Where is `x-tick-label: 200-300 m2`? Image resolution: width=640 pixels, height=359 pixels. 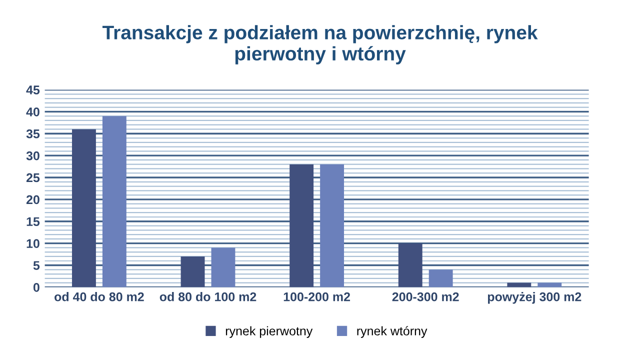 x-tick-label: 200-300 m2 is located at coordinates (425, 297).